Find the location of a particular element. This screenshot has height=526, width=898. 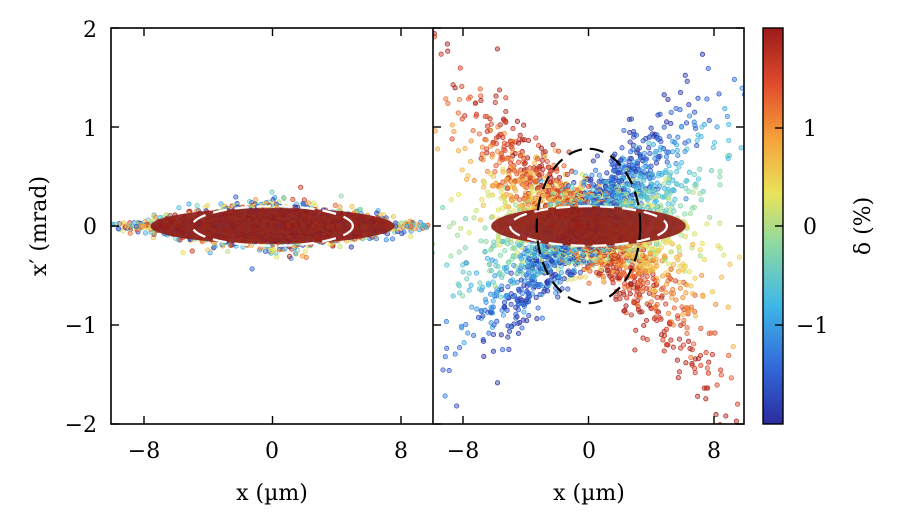

left-panel-scatter is located at coordinates (264, 228).